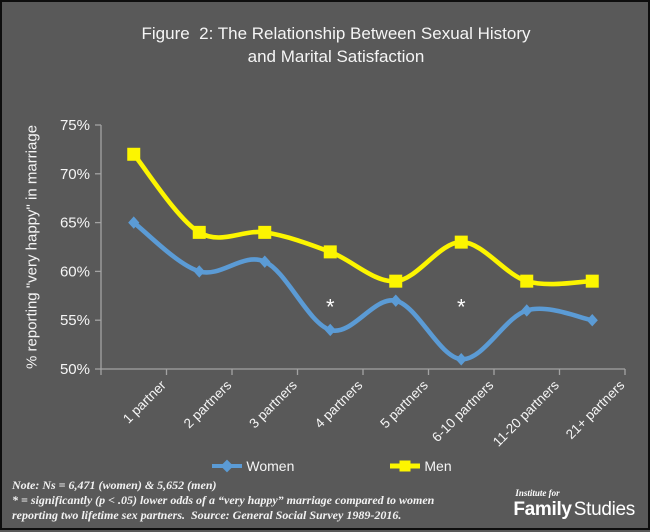 Image resolution: width=650 pixels, height=532 pixels. Describe the element at coordinates (208, 404) in the screenshot. I see `x-category-label: 2 partners` at that location.